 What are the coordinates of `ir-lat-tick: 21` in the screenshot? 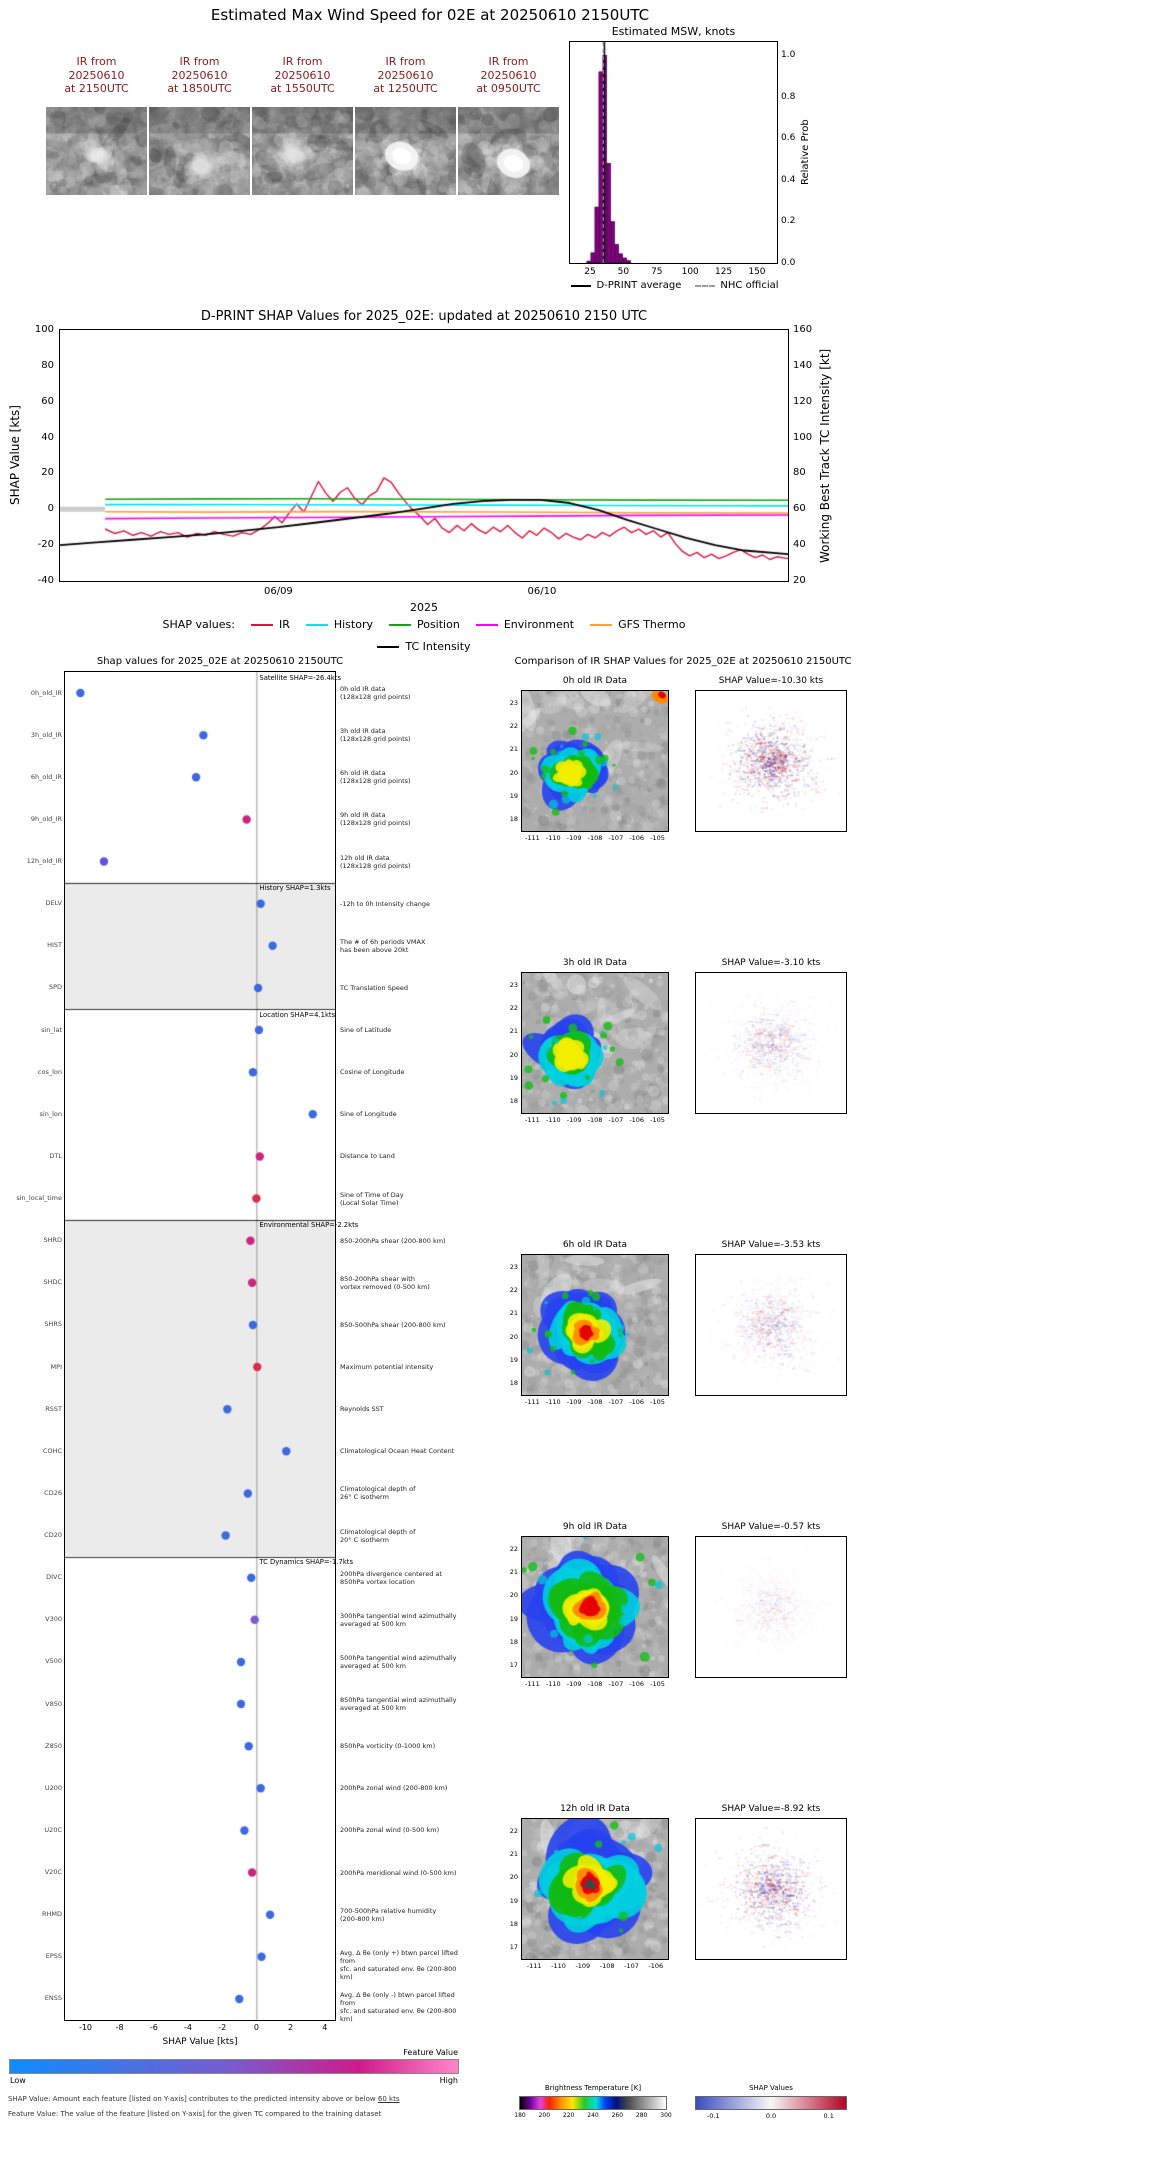 It's located at (513, 1572).